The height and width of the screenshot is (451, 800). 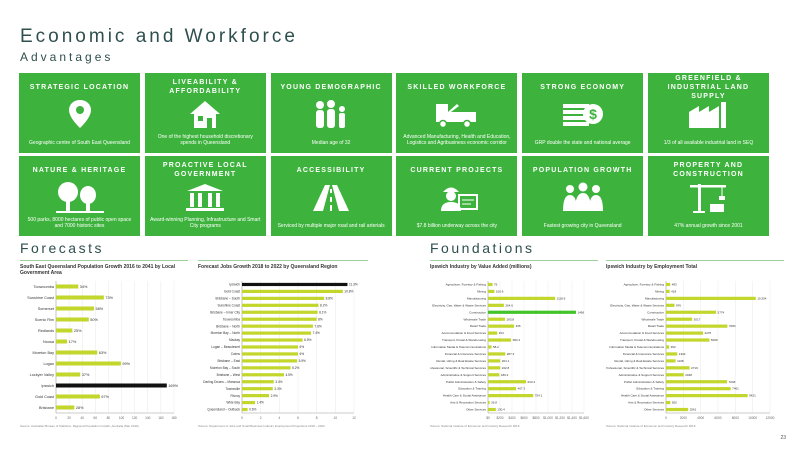 I want to click on bar-value-label: 50%, so click(x=94, y=320).